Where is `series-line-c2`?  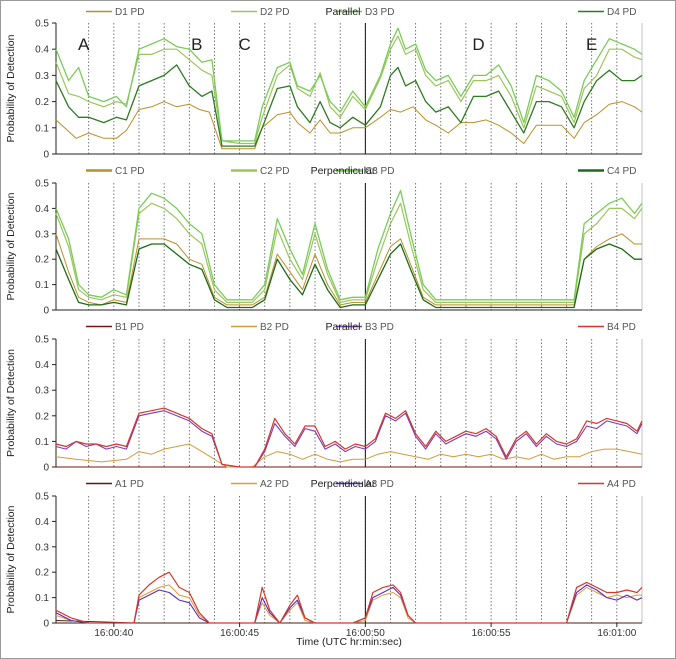
series-line-c2 is located at coordinates (349, 252).